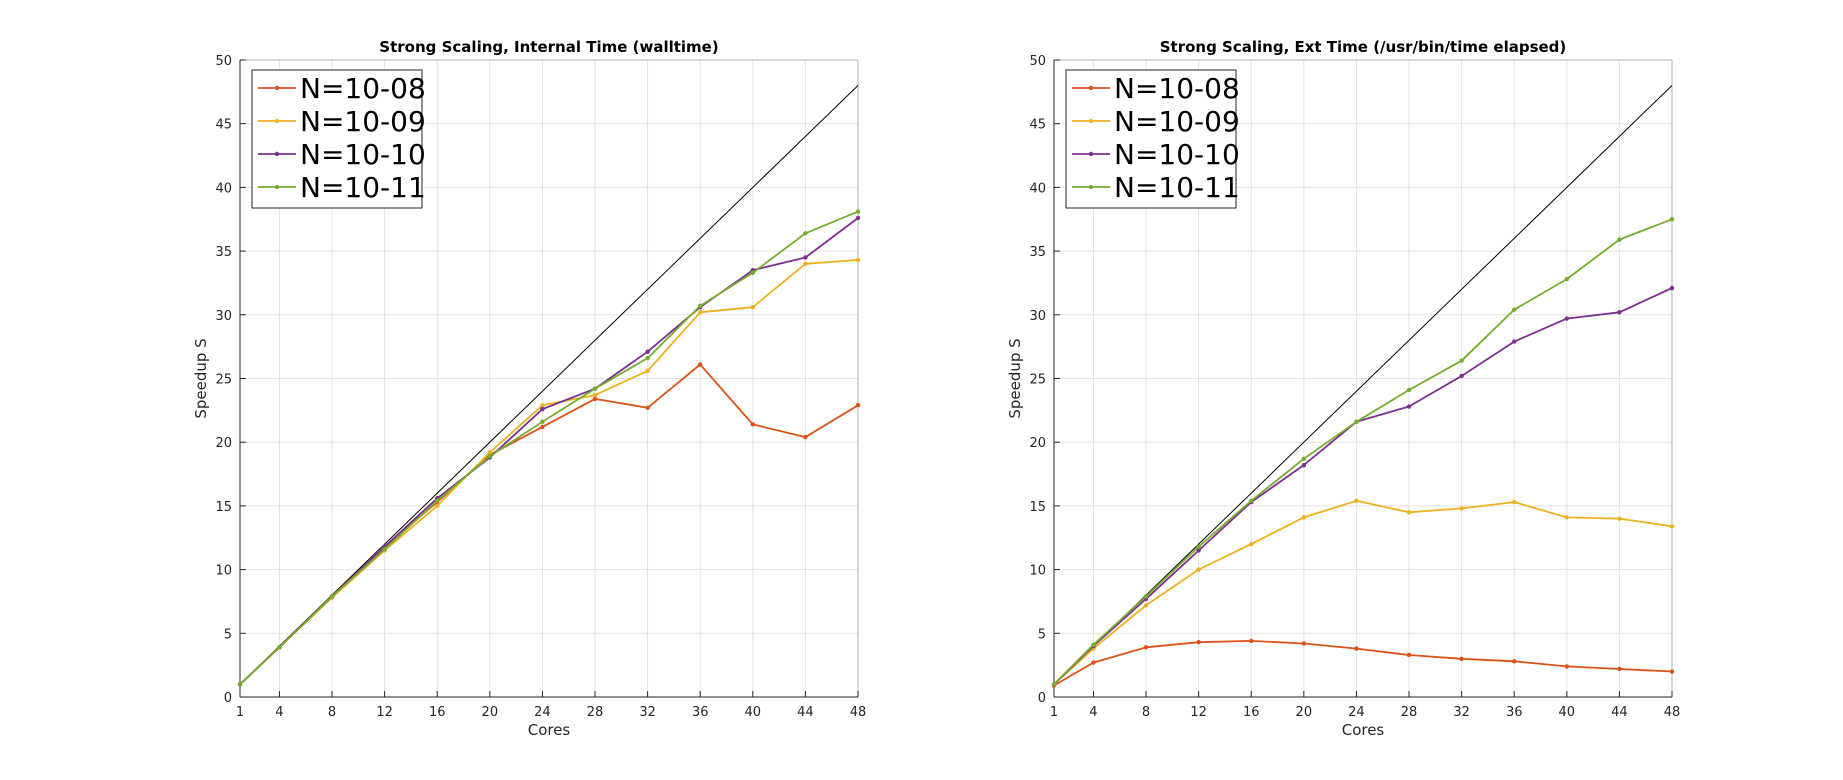 The image size is (1843, 780). Describe the element at coordinates (1619, 712) in the screenshot. I see `x-tick-label: 44` at that location.